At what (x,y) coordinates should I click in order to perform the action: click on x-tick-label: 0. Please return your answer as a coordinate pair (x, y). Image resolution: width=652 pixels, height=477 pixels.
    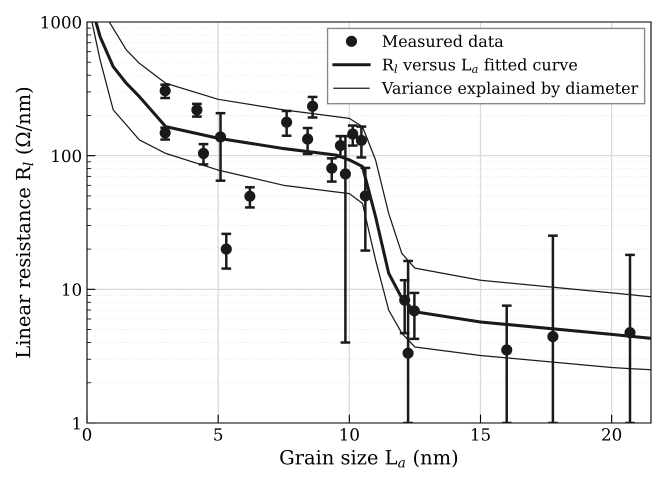
    Looking at the image, I should click on (87, 434).